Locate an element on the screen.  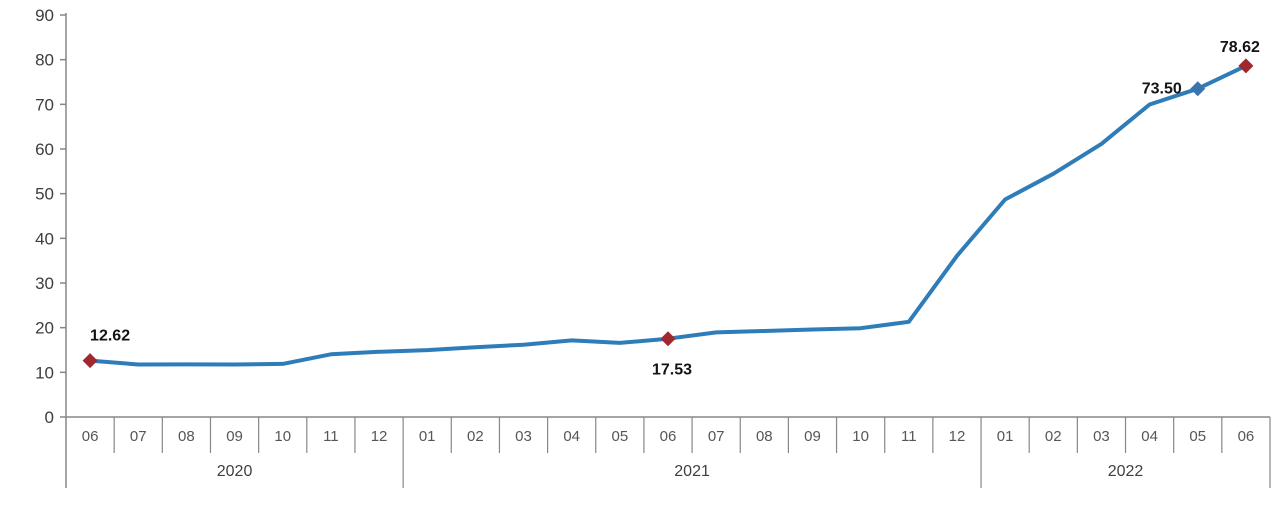
y-tick-label: 40 is located at coordinates (44, 238).